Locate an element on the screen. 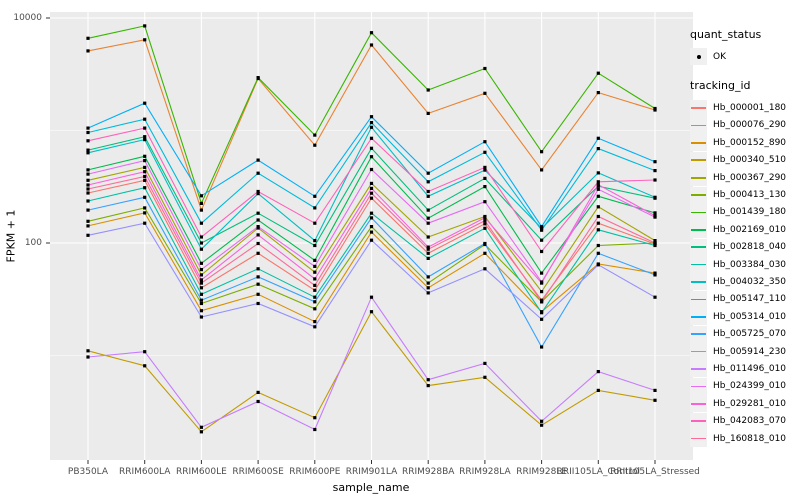 The width and height of the screenshot is (800, 500). legend-item-label: Hb_002818_040 is located at coordinates (750, 247).